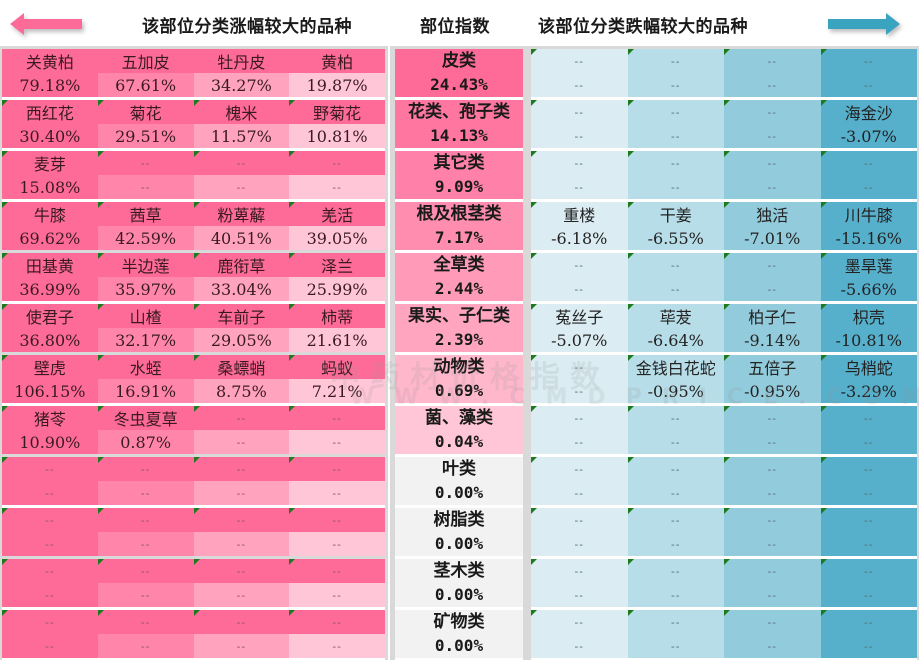 Image resolution: width=919 pixels, height=660 pixels. Describe the element at coordinates (459, 532) in the screenshot. I see `category-cell: 树脂类 0.00%` at that location.